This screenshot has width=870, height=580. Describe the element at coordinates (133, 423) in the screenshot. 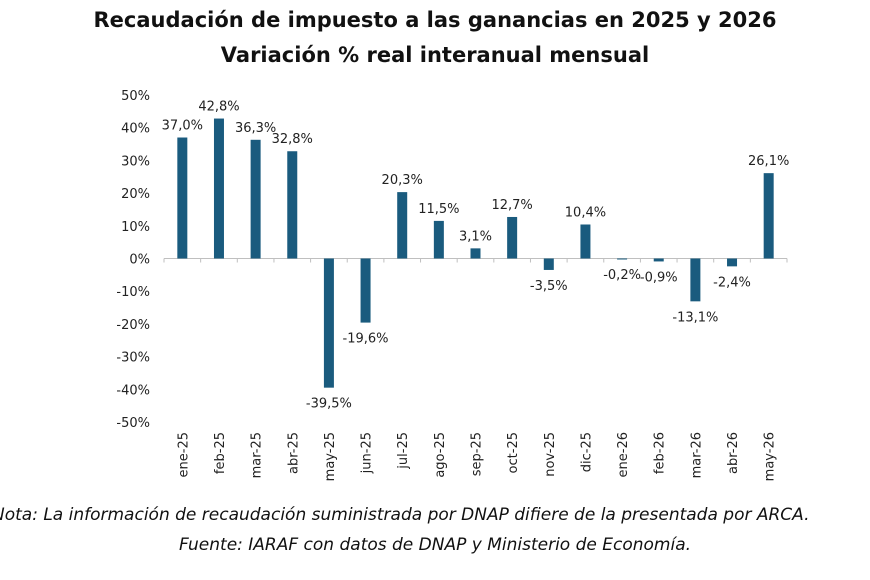

I see `y-tick-label: -50%` at that location.